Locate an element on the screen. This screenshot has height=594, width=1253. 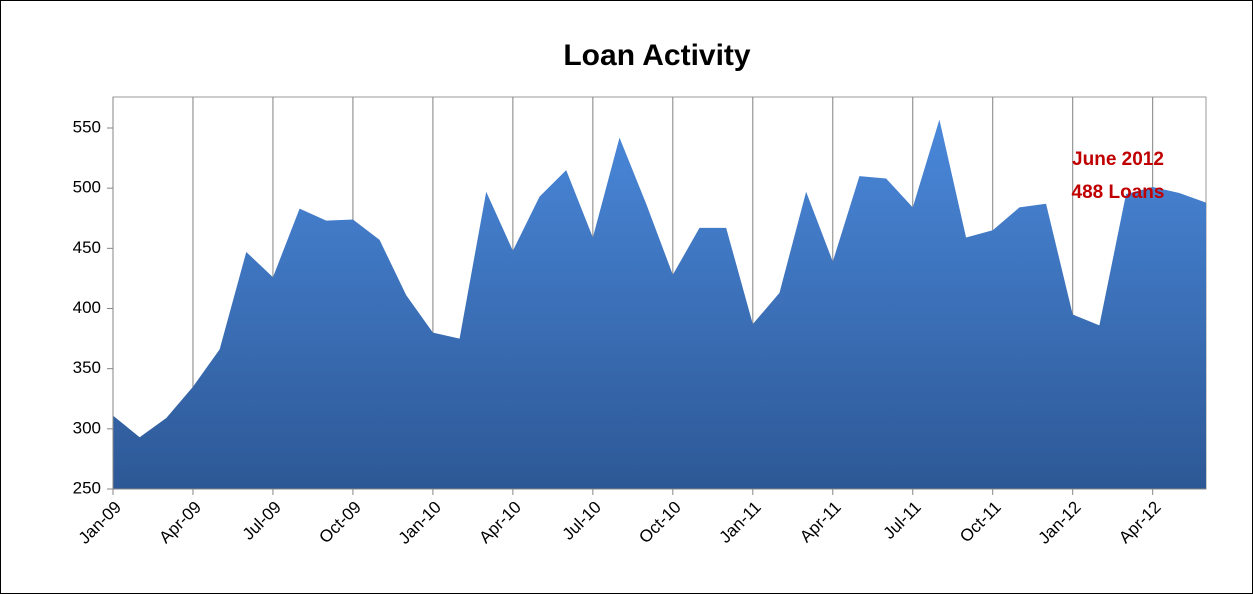
annotation: 488 Loans is located at coordinates (1118, 192).